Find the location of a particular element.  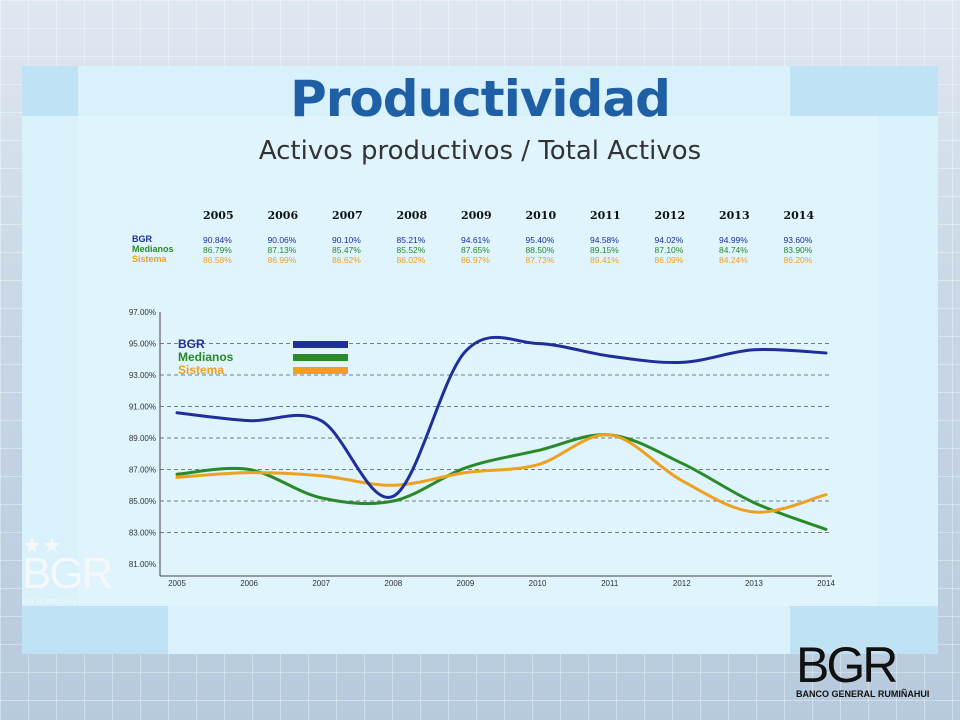

table-year-header: 2013 is located at coordinates (734, 215).